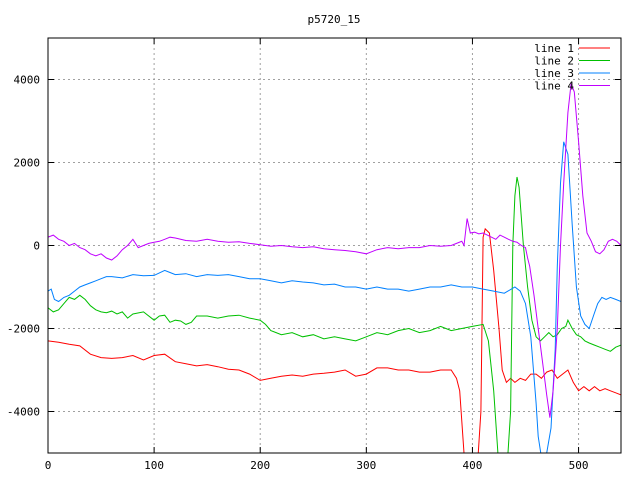  I want to click on y-tick-label: 2000, so click(27, 163).